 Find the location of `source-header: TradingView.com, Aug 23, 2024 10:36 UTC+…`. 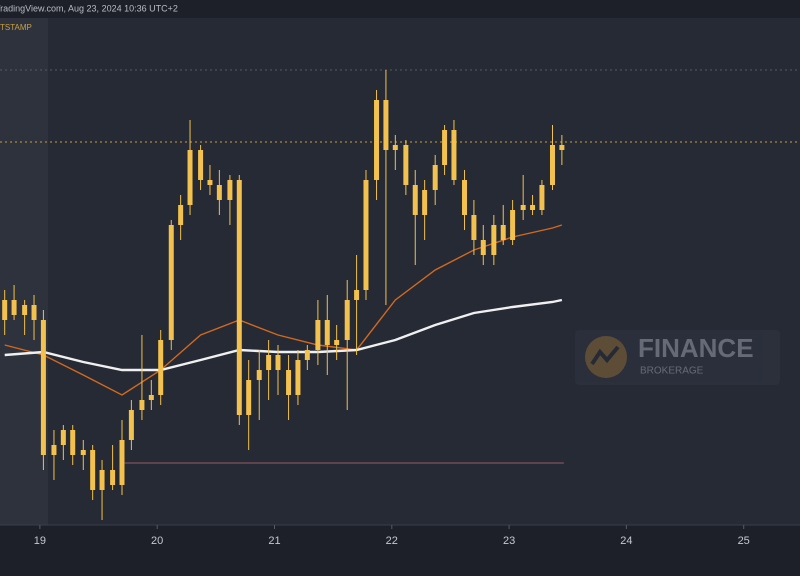

source-header: TradingView.com, Aug 23, 2024 10:36 UTC+… is located at coordinates (89, 8).